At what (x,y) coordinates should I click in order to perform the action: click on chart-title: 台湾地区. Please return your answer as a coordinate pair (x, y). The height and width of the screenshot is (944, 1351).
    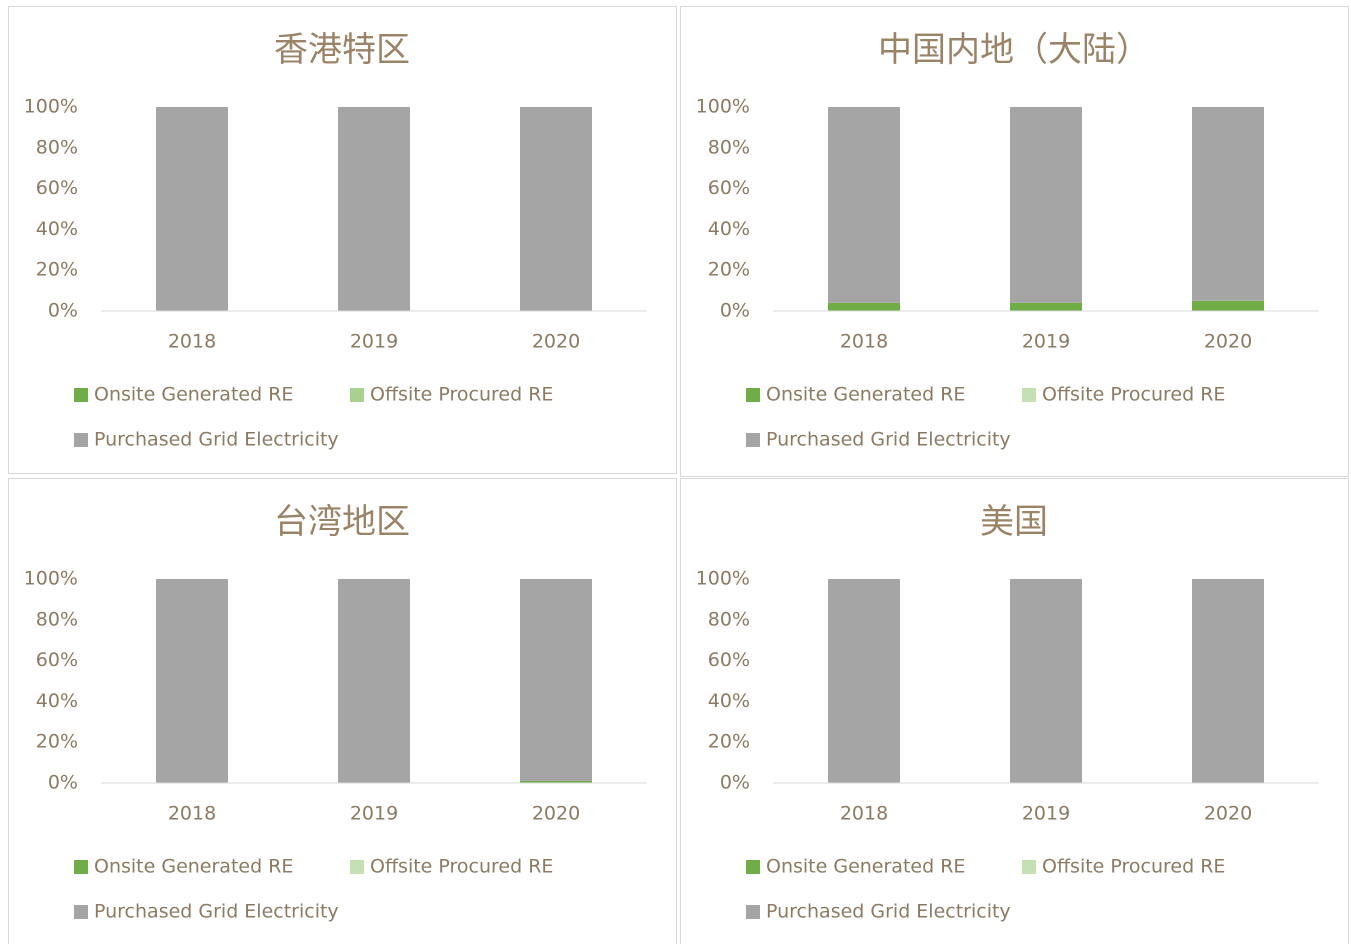
    Looking at the image, I should click on (342, 522).